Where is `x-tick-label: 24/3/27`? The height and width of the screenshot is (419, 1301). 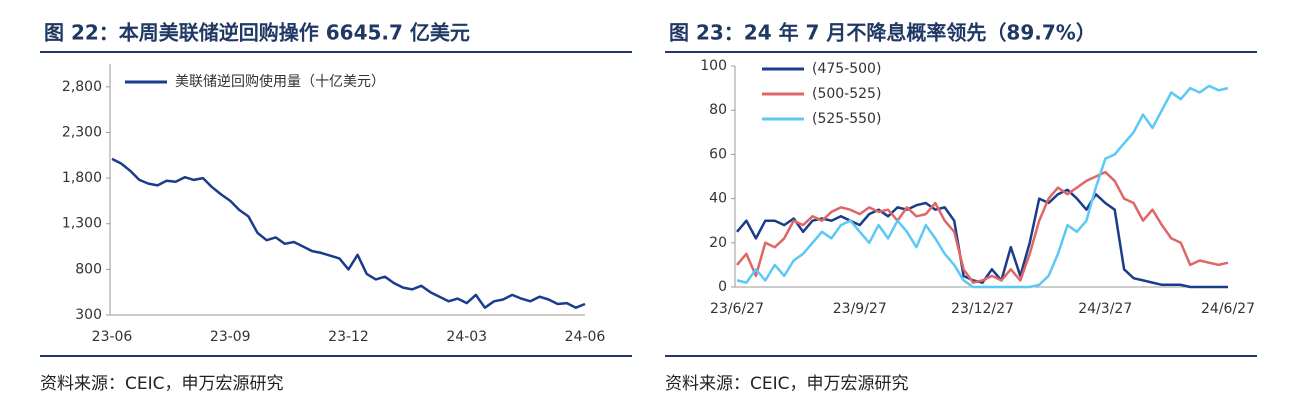 x-tick-label: 24/3/27 is located at coordinates (1105, 309).